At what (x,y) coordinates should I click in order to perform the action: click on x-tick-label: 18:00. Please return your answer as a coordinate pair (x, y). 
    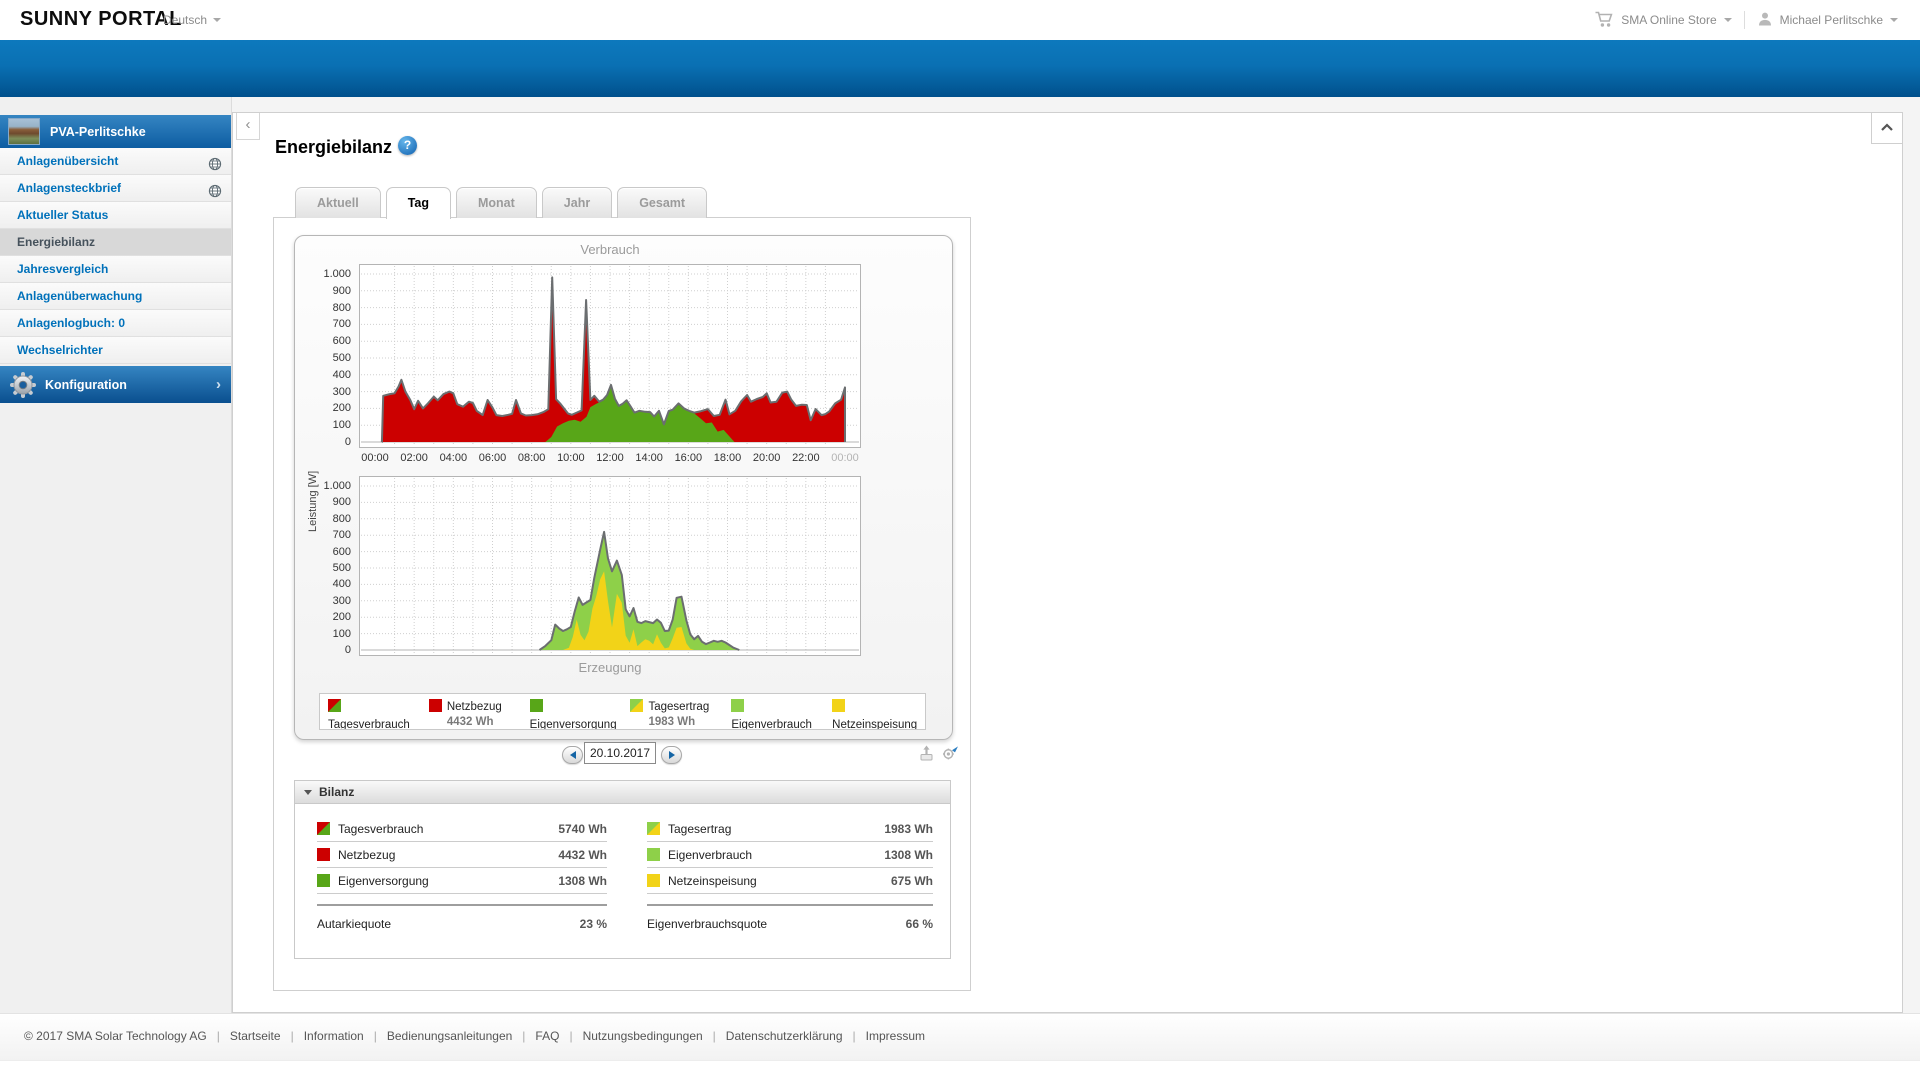
    Looking at the image, I should click on (727, 458).